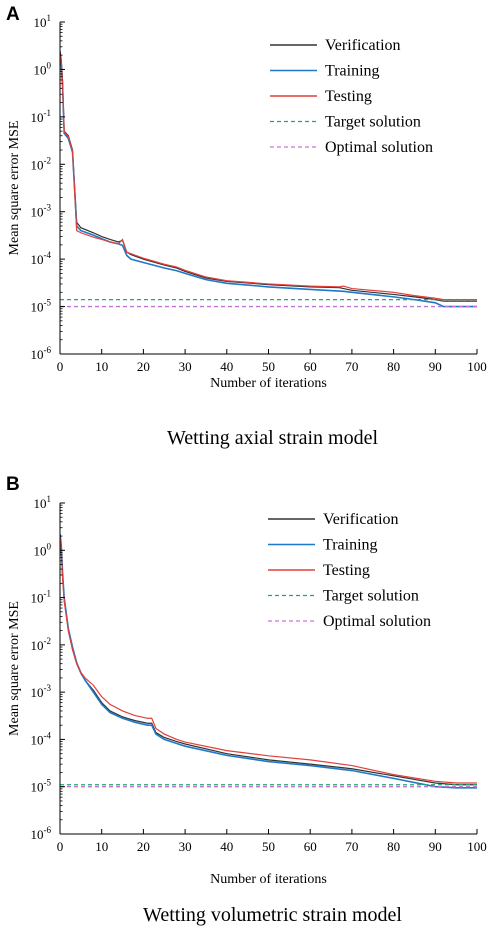  Describe the element at coordinates (13, 484) in the screenshot. I see `panel-label: B` at that location.